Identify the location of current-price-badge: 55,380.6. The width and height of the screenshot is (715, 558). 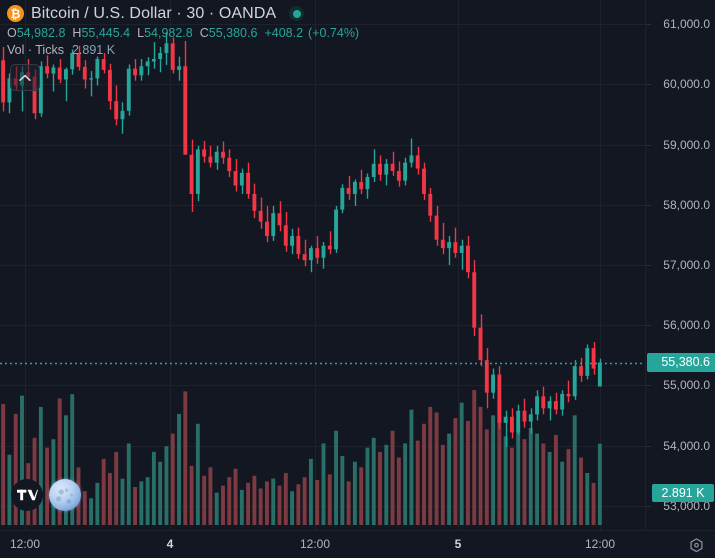
(681, 362).